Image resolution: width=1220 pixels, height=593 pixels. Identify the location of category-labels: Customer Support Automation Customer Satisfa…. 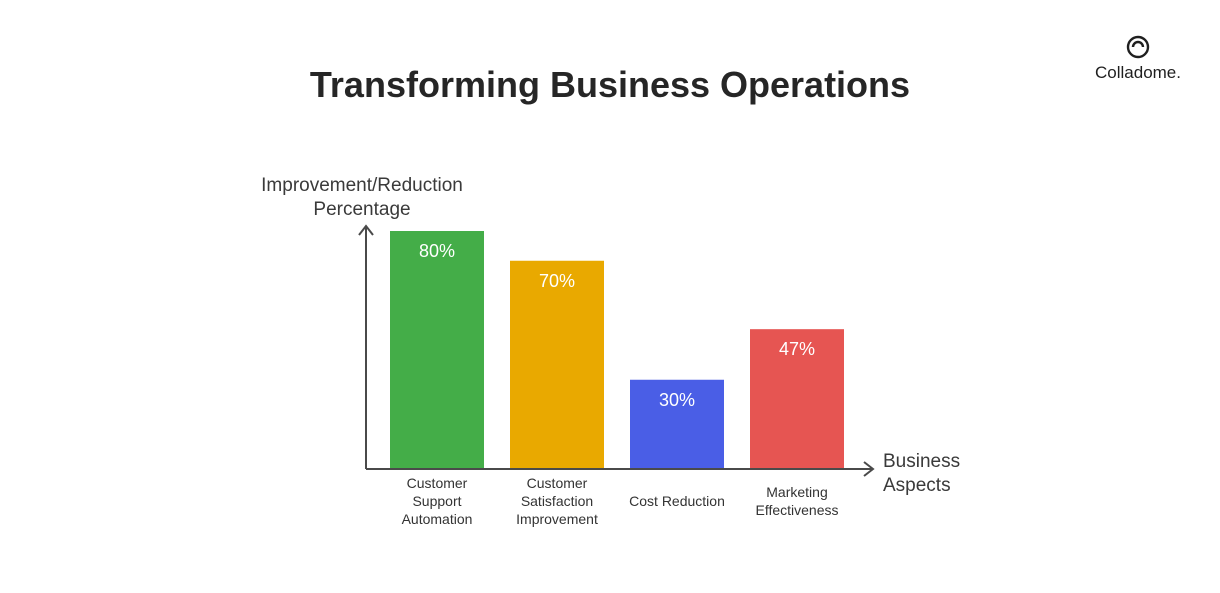
(620, 501).